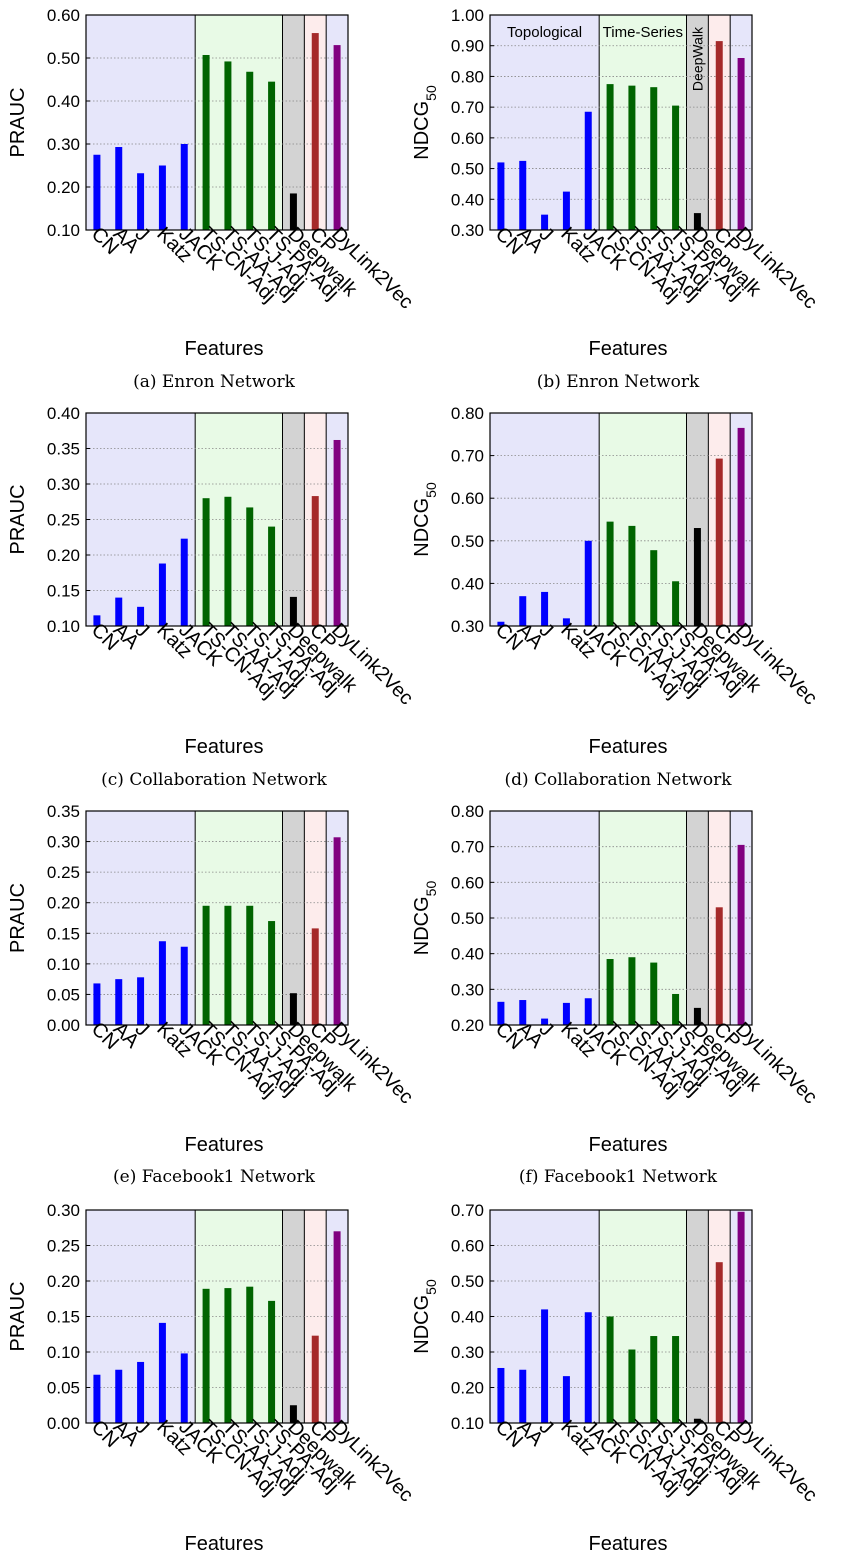  What do you see at coordinates (544, 32) in the screenshot?
I see `band-label-topological: Topological` at bounding box center [544, 32].